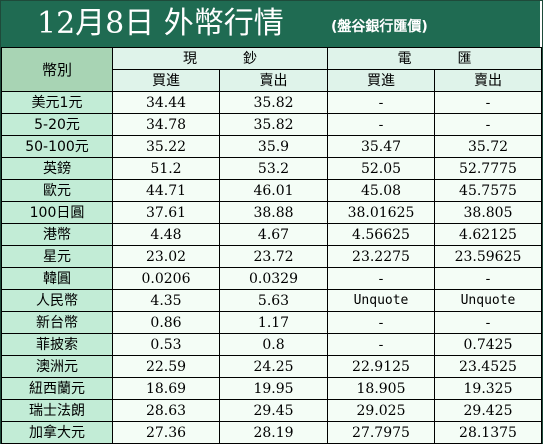  Describe the element at coordinates (166, 190) in the screenshot. I see `cash-buy-value: 44.71` at that location.